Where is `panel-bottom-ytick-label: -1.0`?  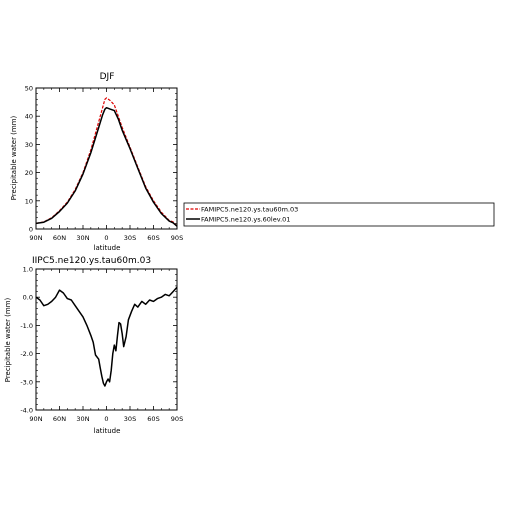 panel-bottom-ytick-label: -1.0 is located at coordinates (26, 326).